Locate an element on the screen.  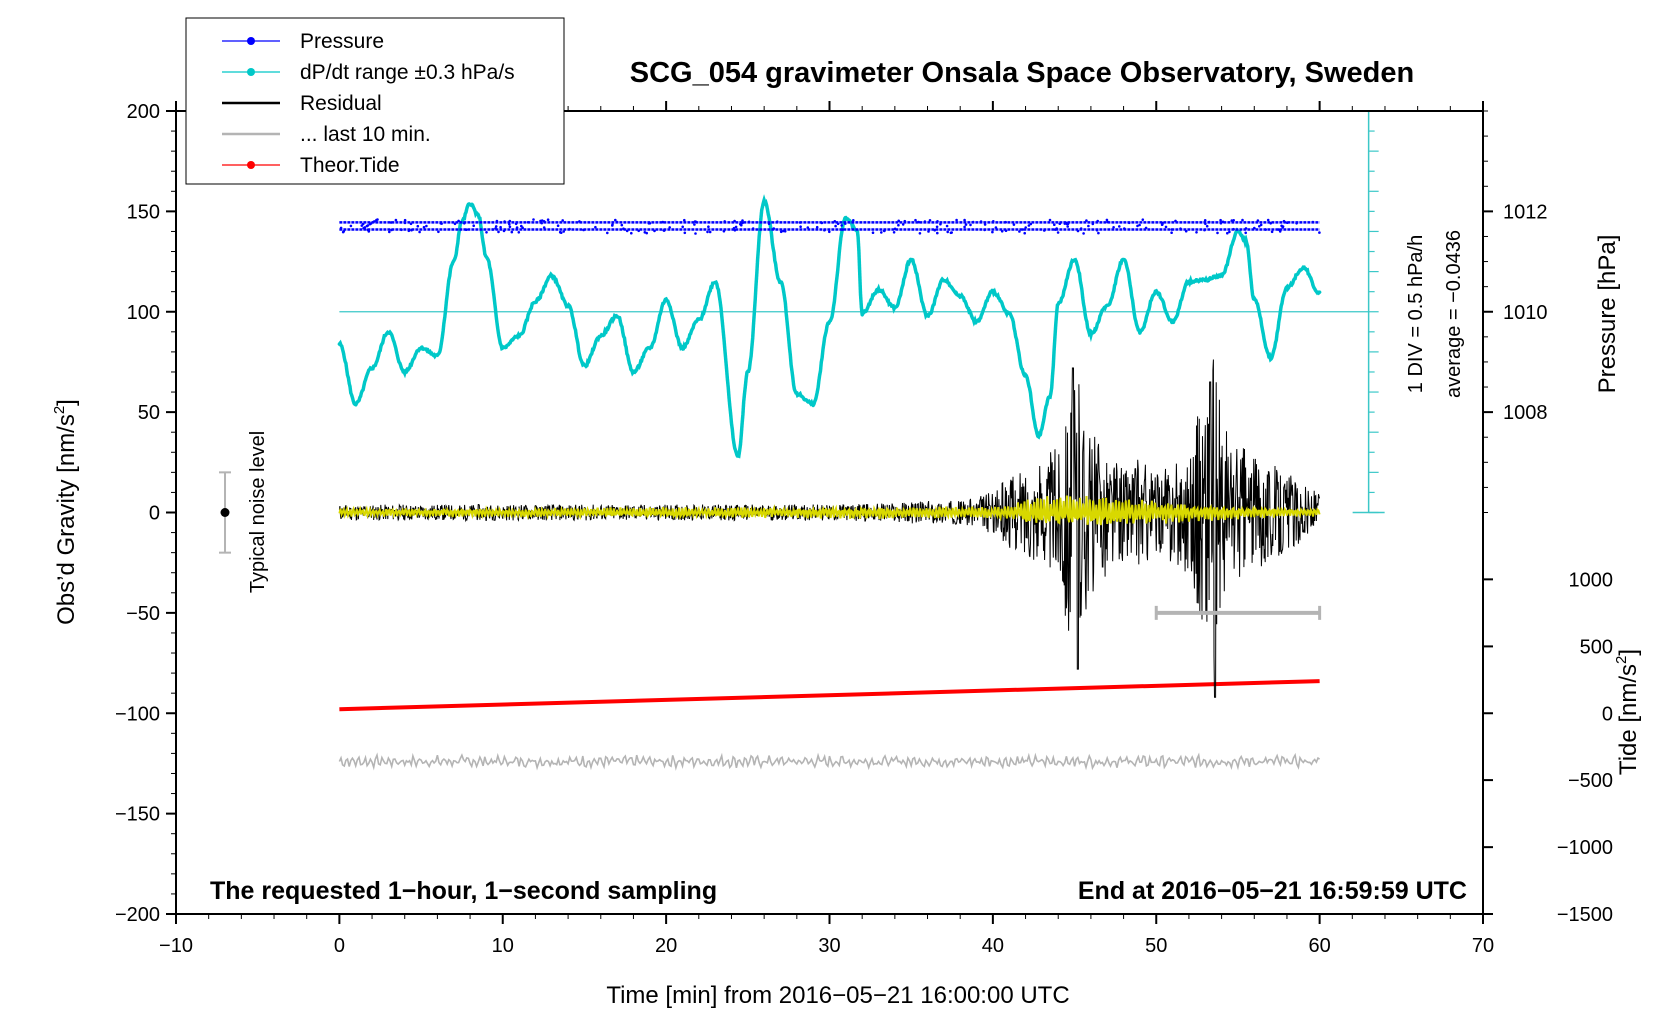
pressure-tick-label: 1010 is located at coordinates (1525, 313).